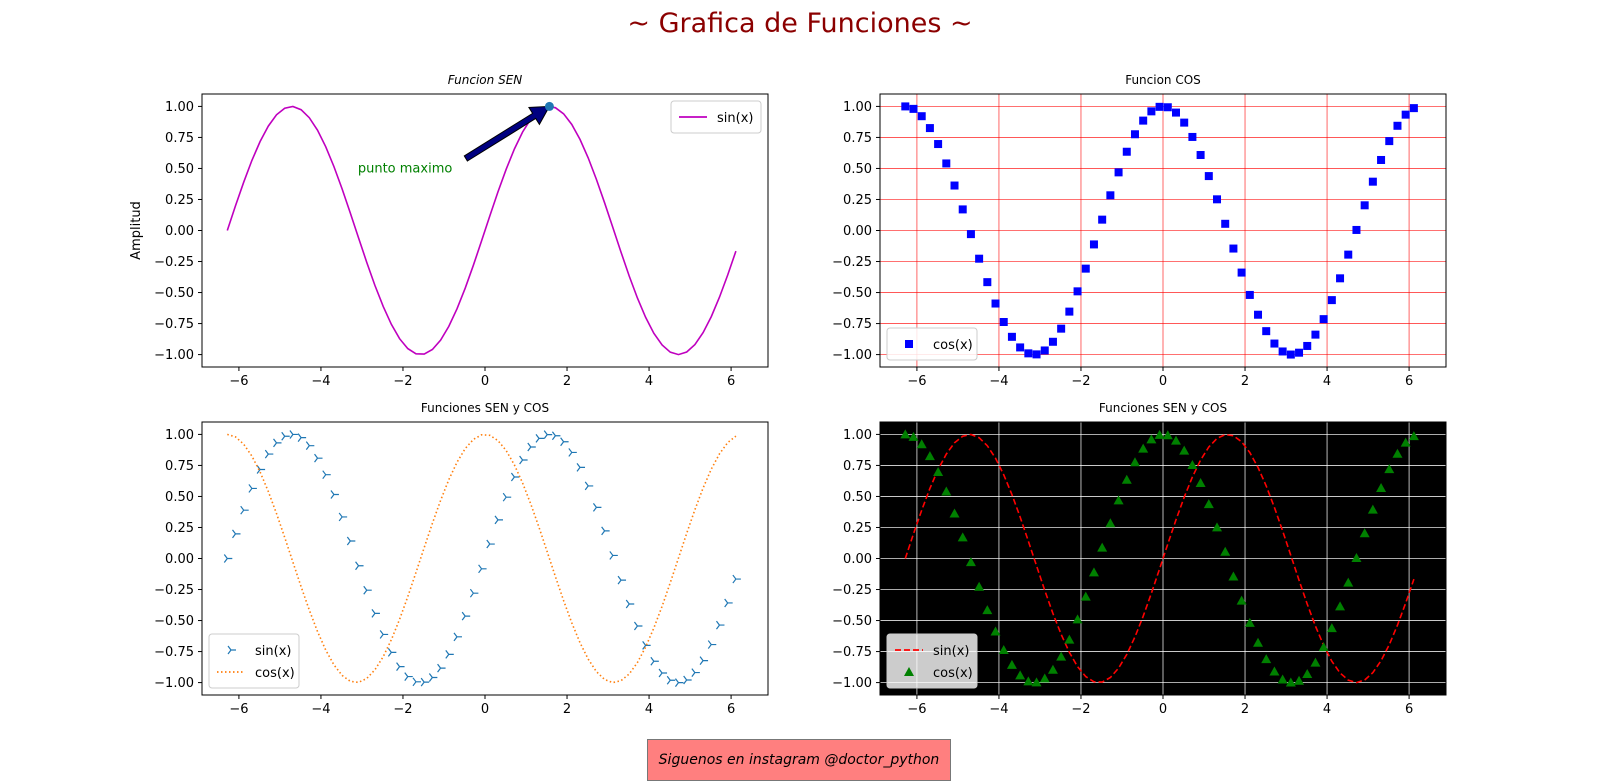 The width and height of the screenshot is (1600, 781). What do you see at coordinates (485, 709) in the screenshot?
I see `x-tick-label: 0` at bounding box center [485, 709].